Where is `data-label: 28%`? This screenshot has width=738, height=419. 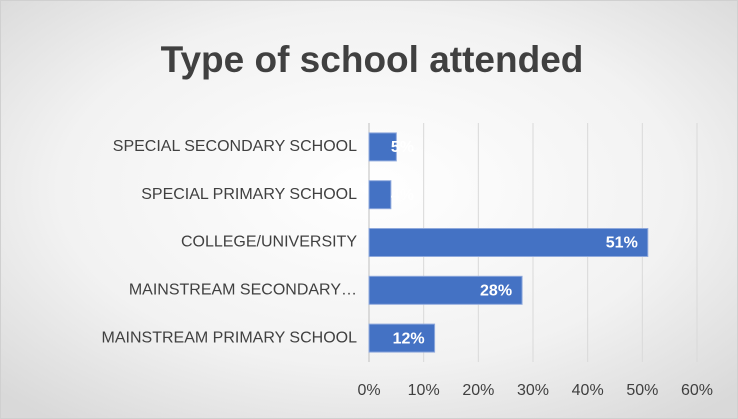 data-label: 28% is located at coordinates (496, 291).